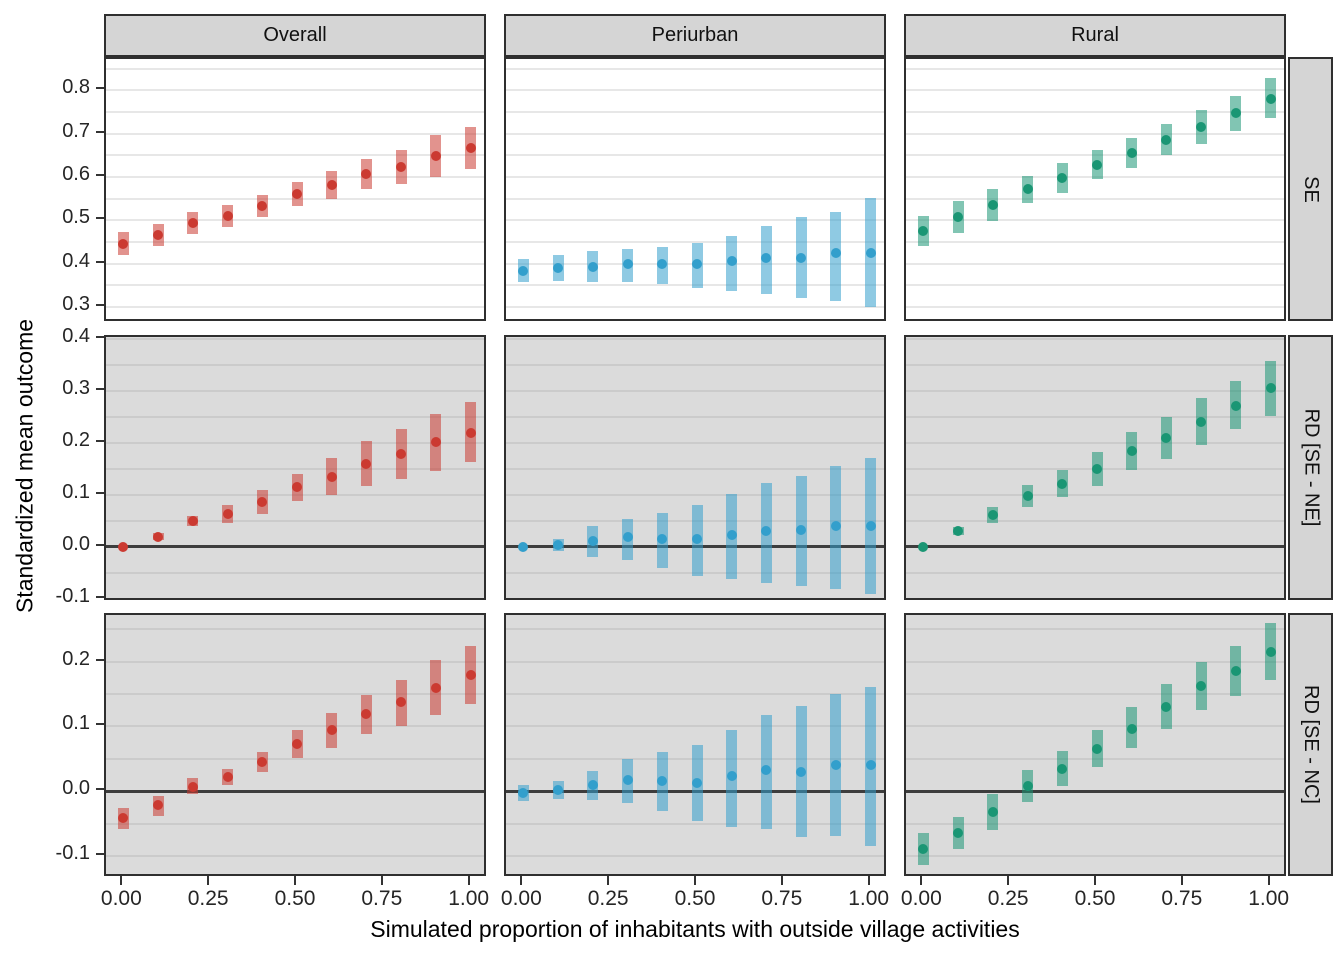 The height and width of the screenshot is (960, 1344). What do you see at coordinates (1311, 467) in the screenshot?
I see `row-strip-label: RD [SE - NE]` at bounding box center [1311, 467].